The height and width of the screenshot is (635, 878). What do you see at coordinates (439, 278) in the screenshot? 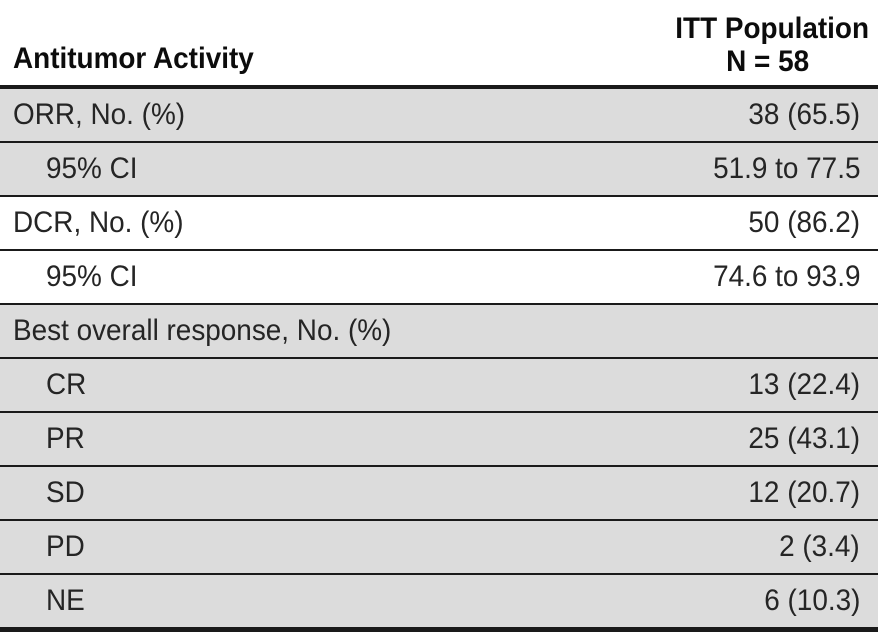
I see `table-row: 95% CI 74.6 to 93.9` at bounding box center [439, 278].